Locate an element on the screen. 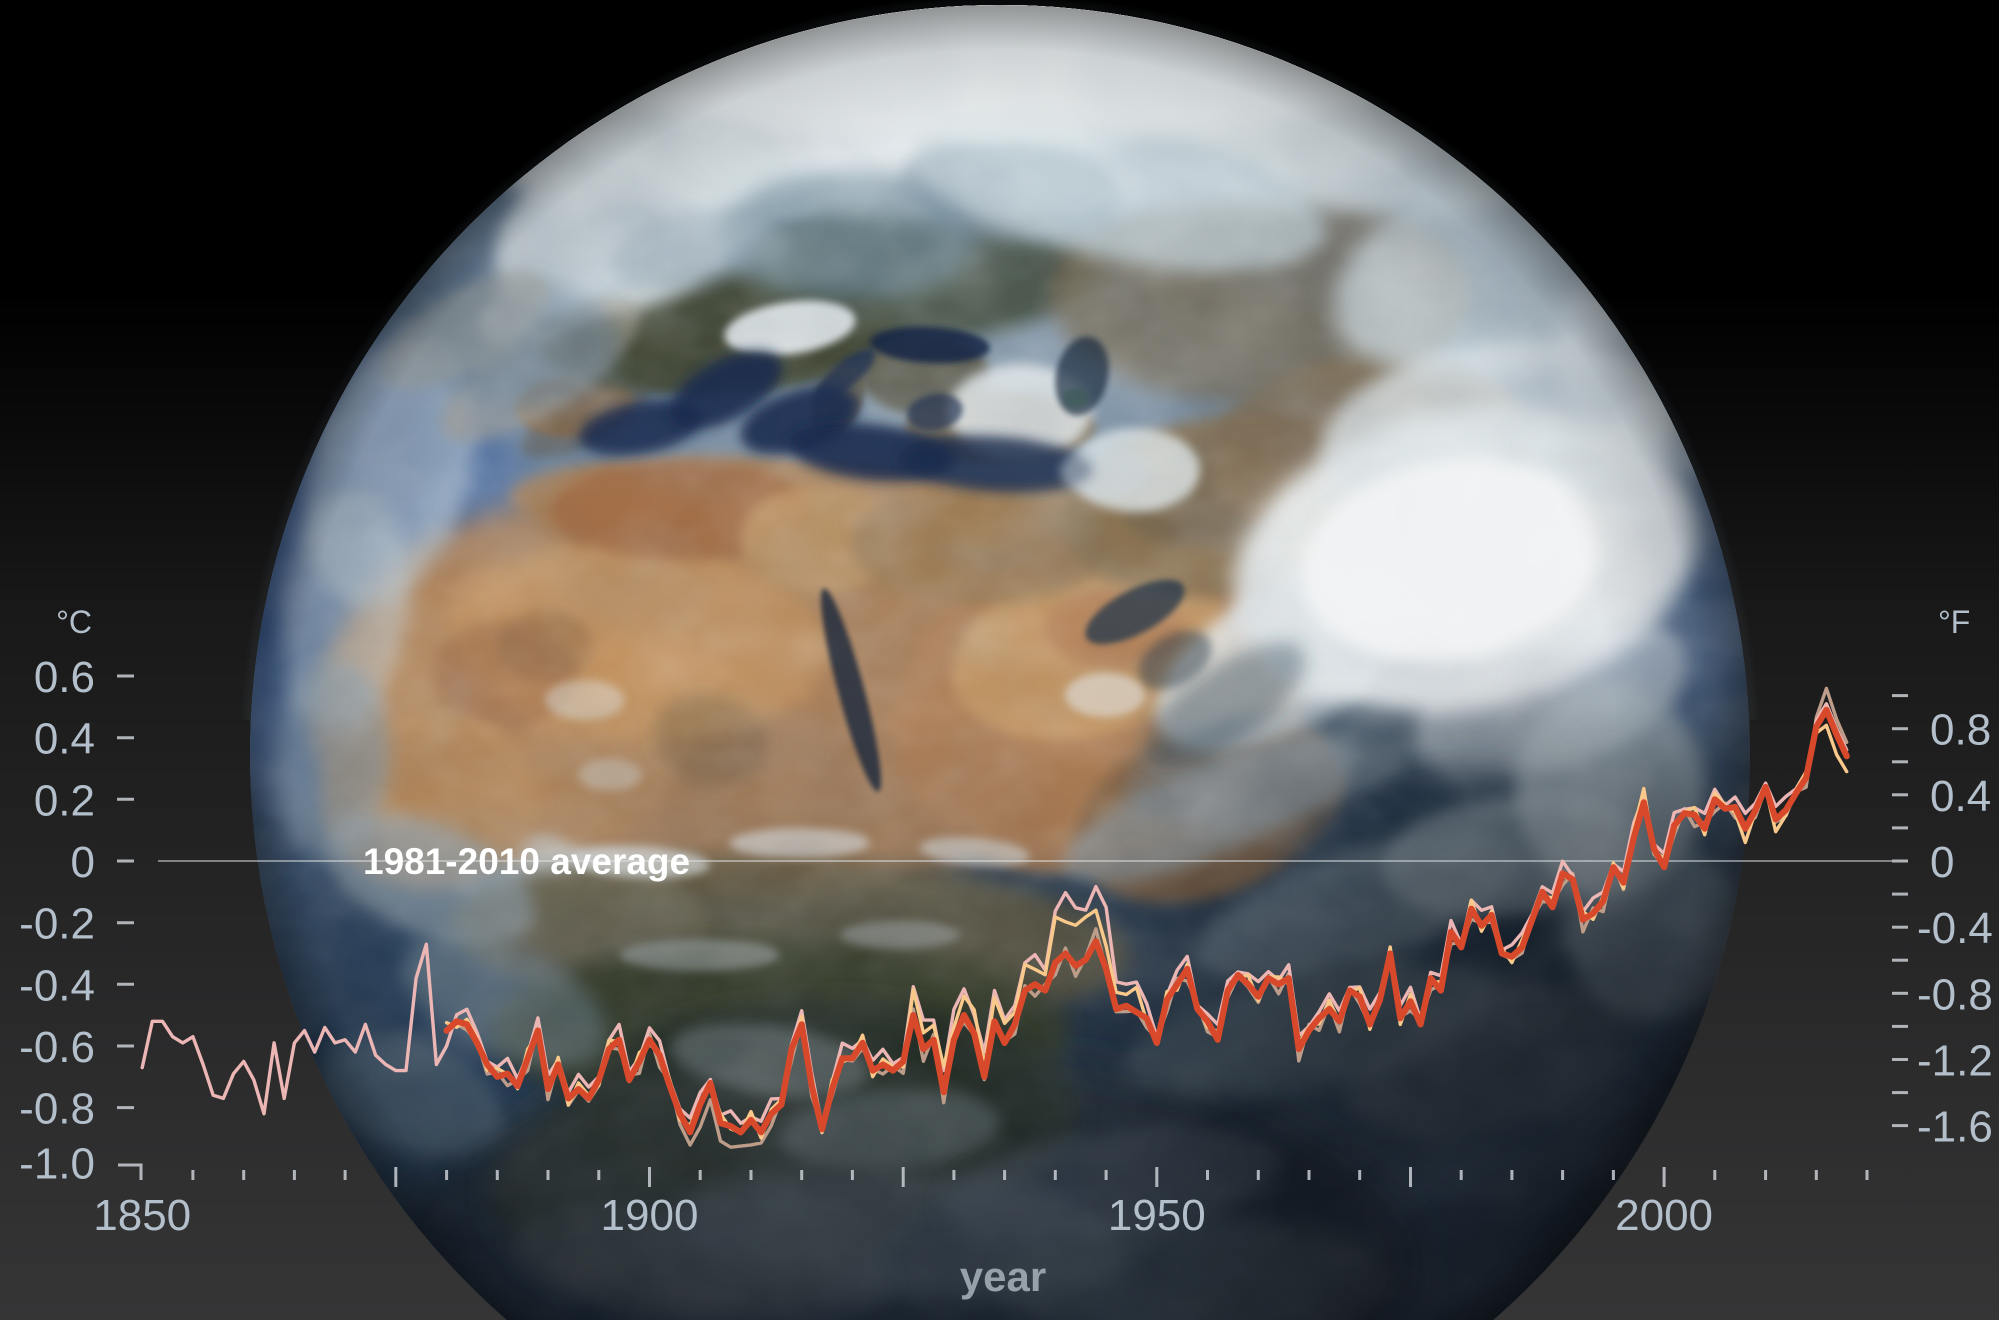 This screenshot has height=1320, width=1999. svg-text: 0.8 is located at coordinates (1960, 730).